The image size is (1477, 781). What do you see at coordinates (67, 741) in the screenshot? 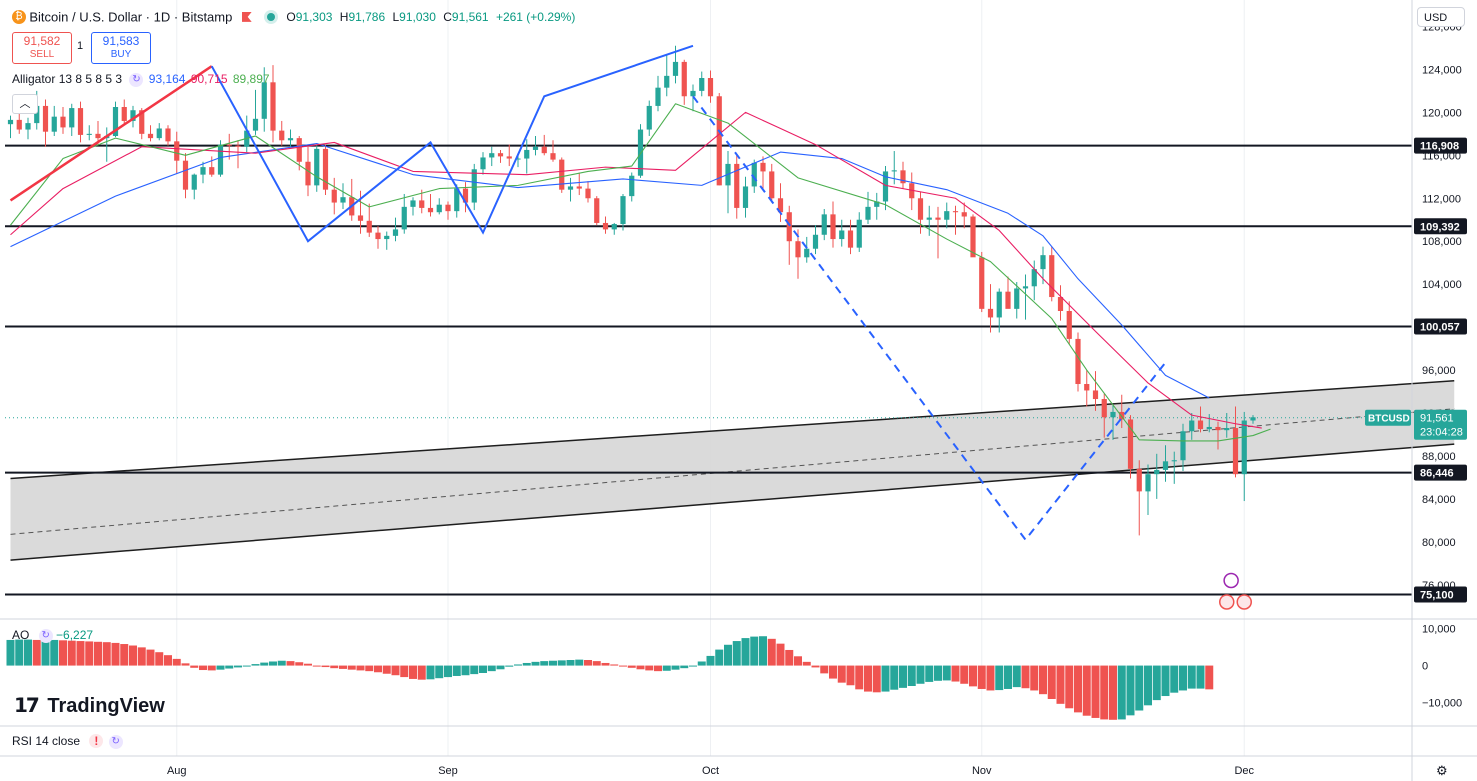
I see `rsi-legend: RSI 14 close ! ↻` at bounding box center [67, 741].